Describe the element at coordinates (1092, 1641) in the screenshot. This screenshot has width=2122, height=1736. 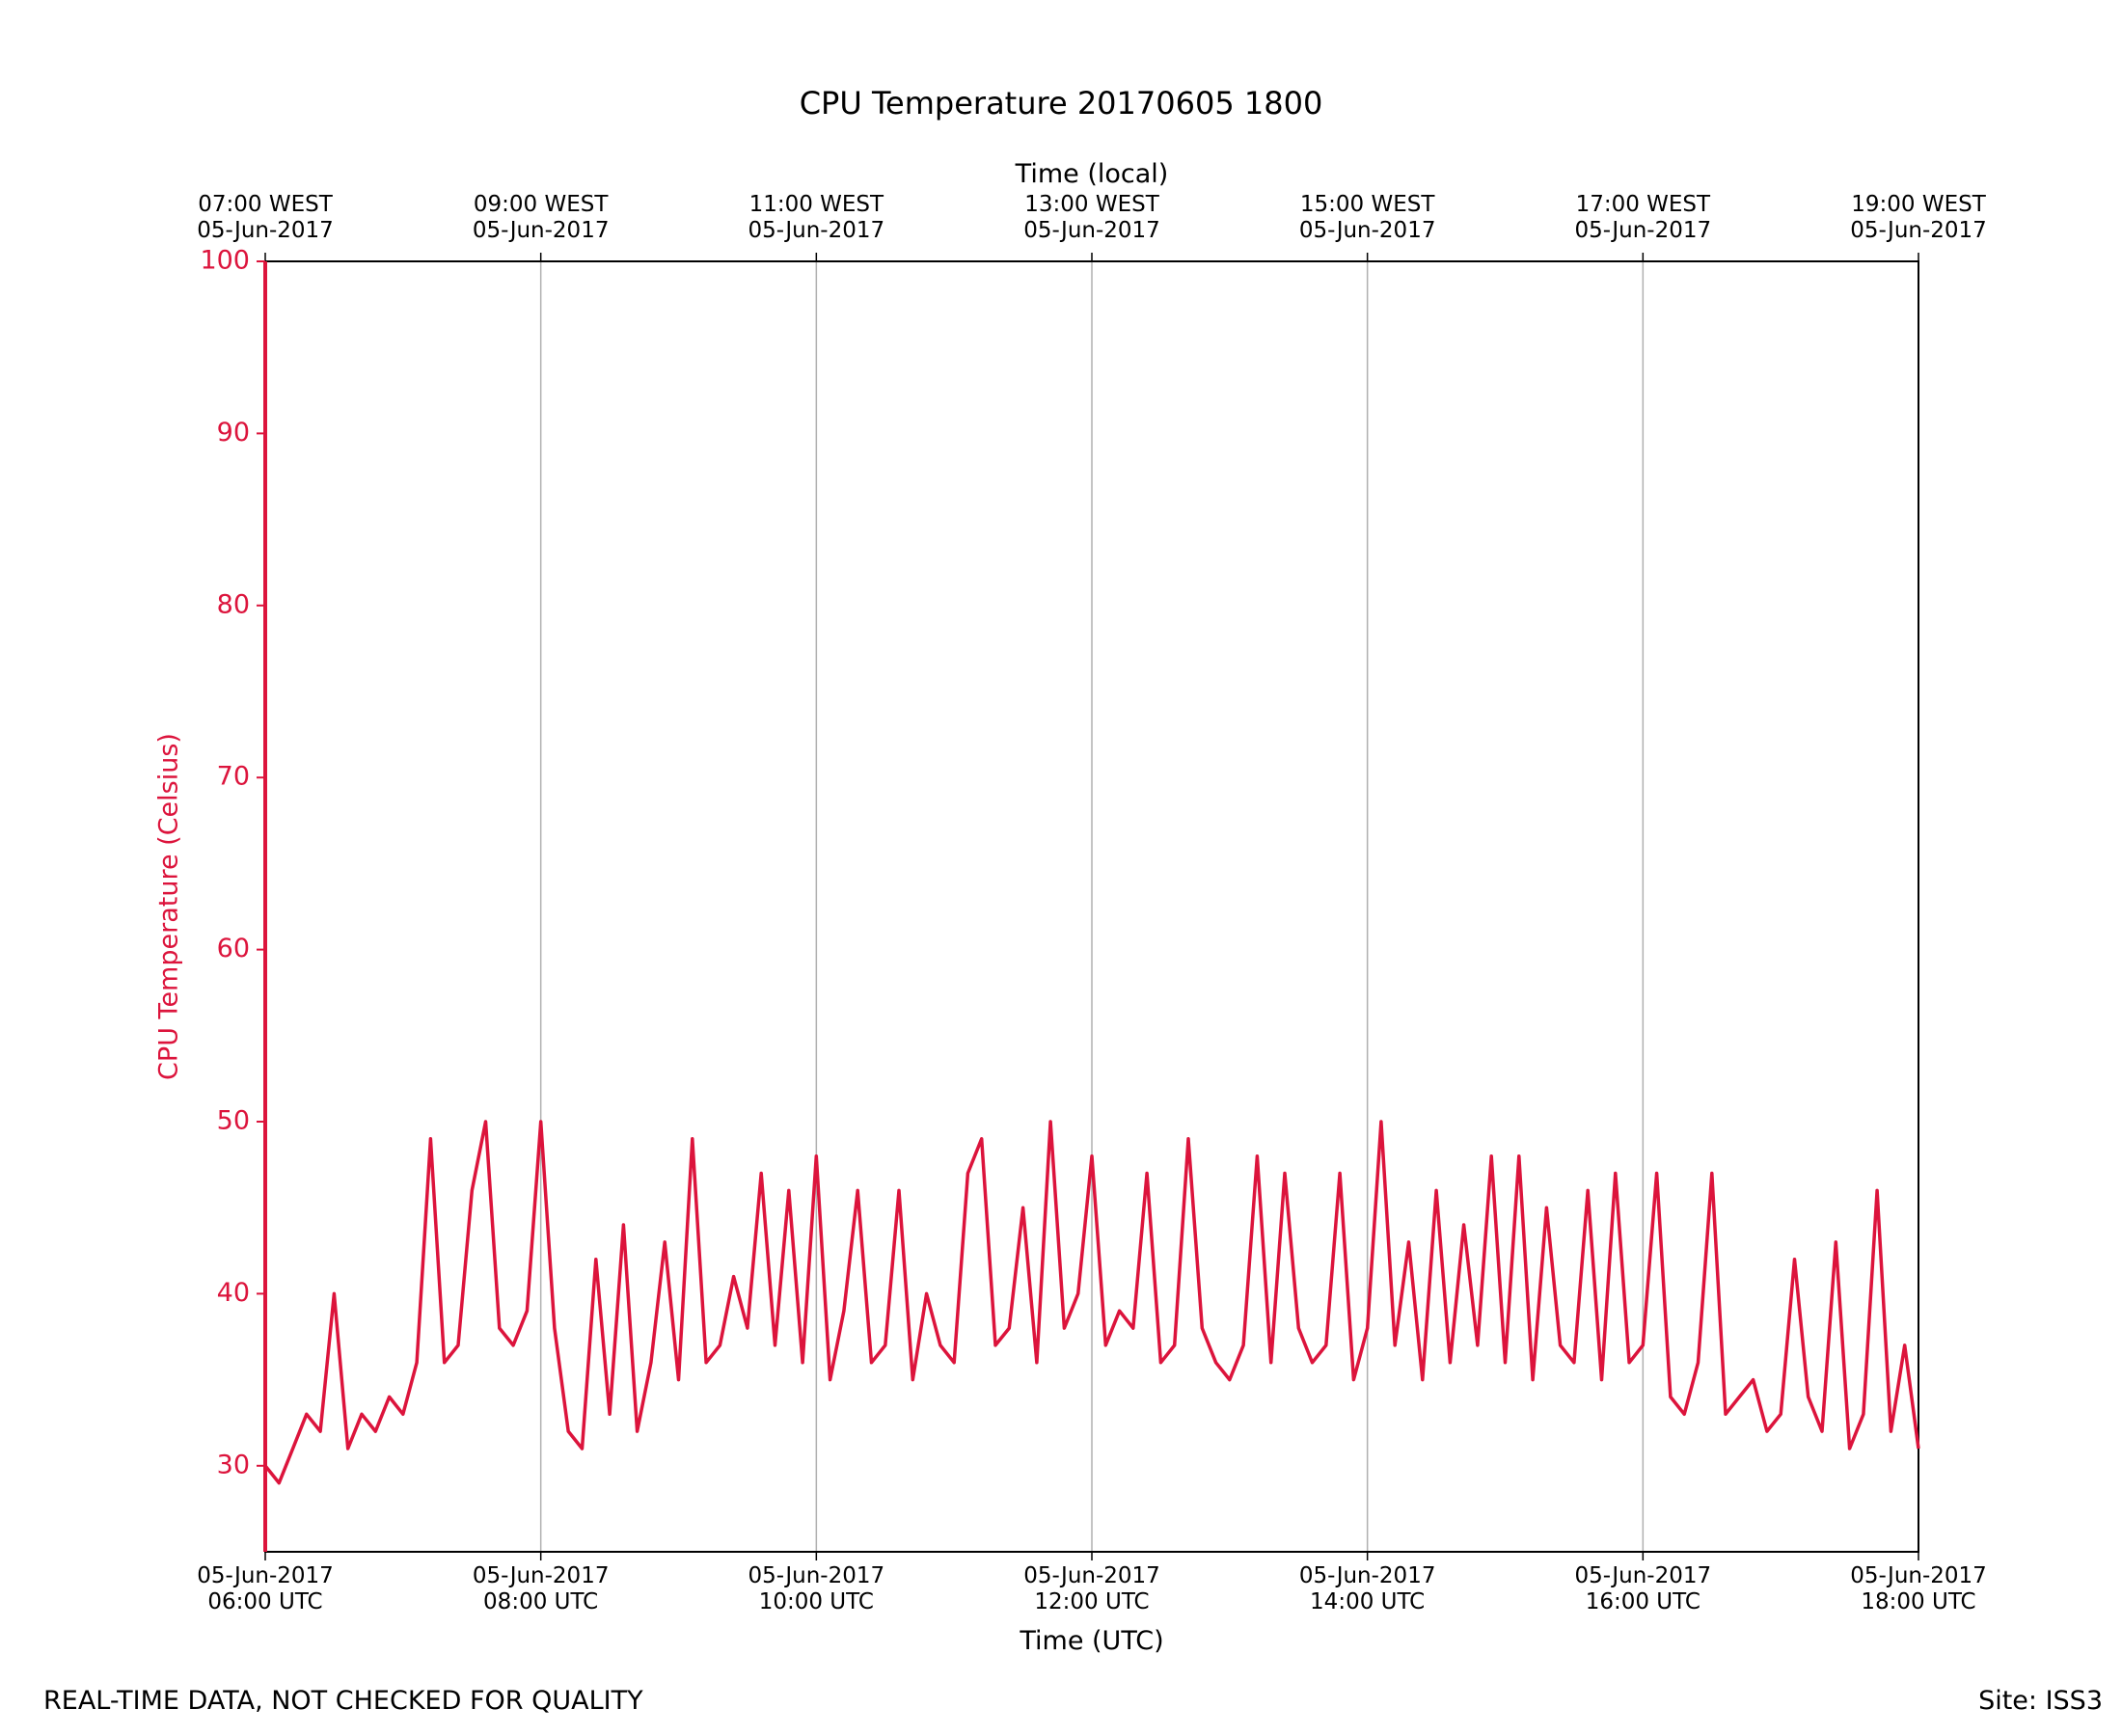
I see `x-axis-label: Time (UTC)` at that location.